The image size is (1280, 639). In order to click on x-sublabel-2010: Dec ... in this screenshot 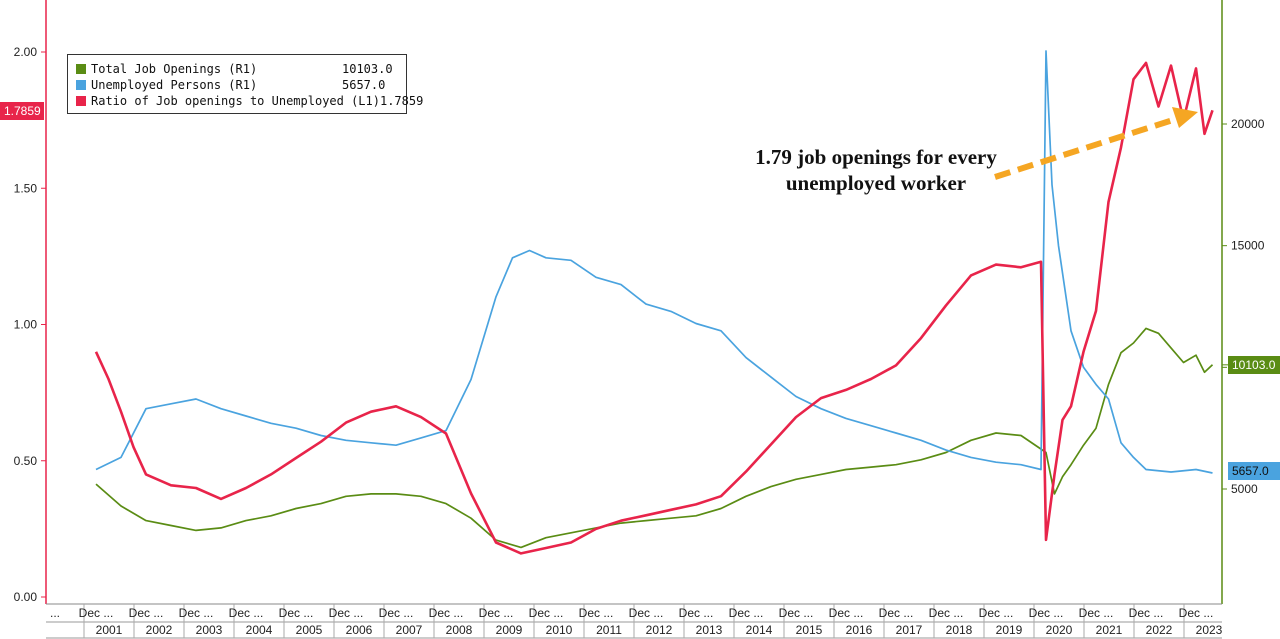, I will do `click(546, 613)`.